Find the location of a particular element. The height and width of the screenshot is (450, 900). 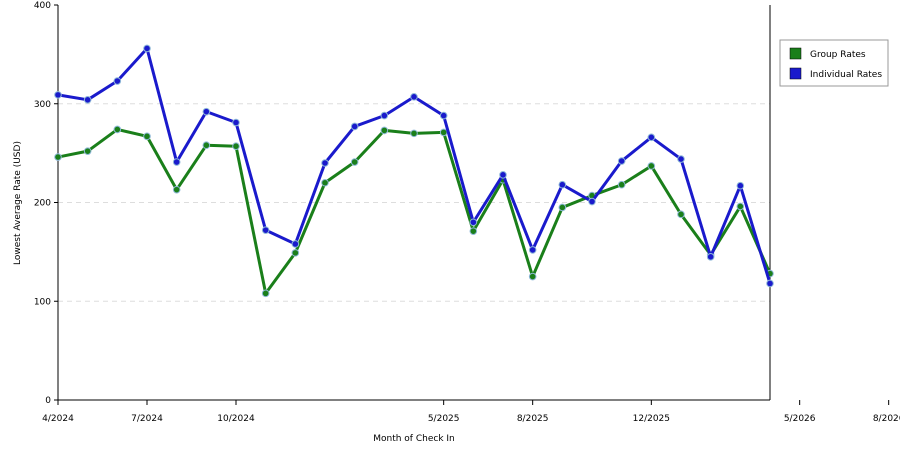

x-tick-label: 5/2026 is located at coordinates (800, 419).